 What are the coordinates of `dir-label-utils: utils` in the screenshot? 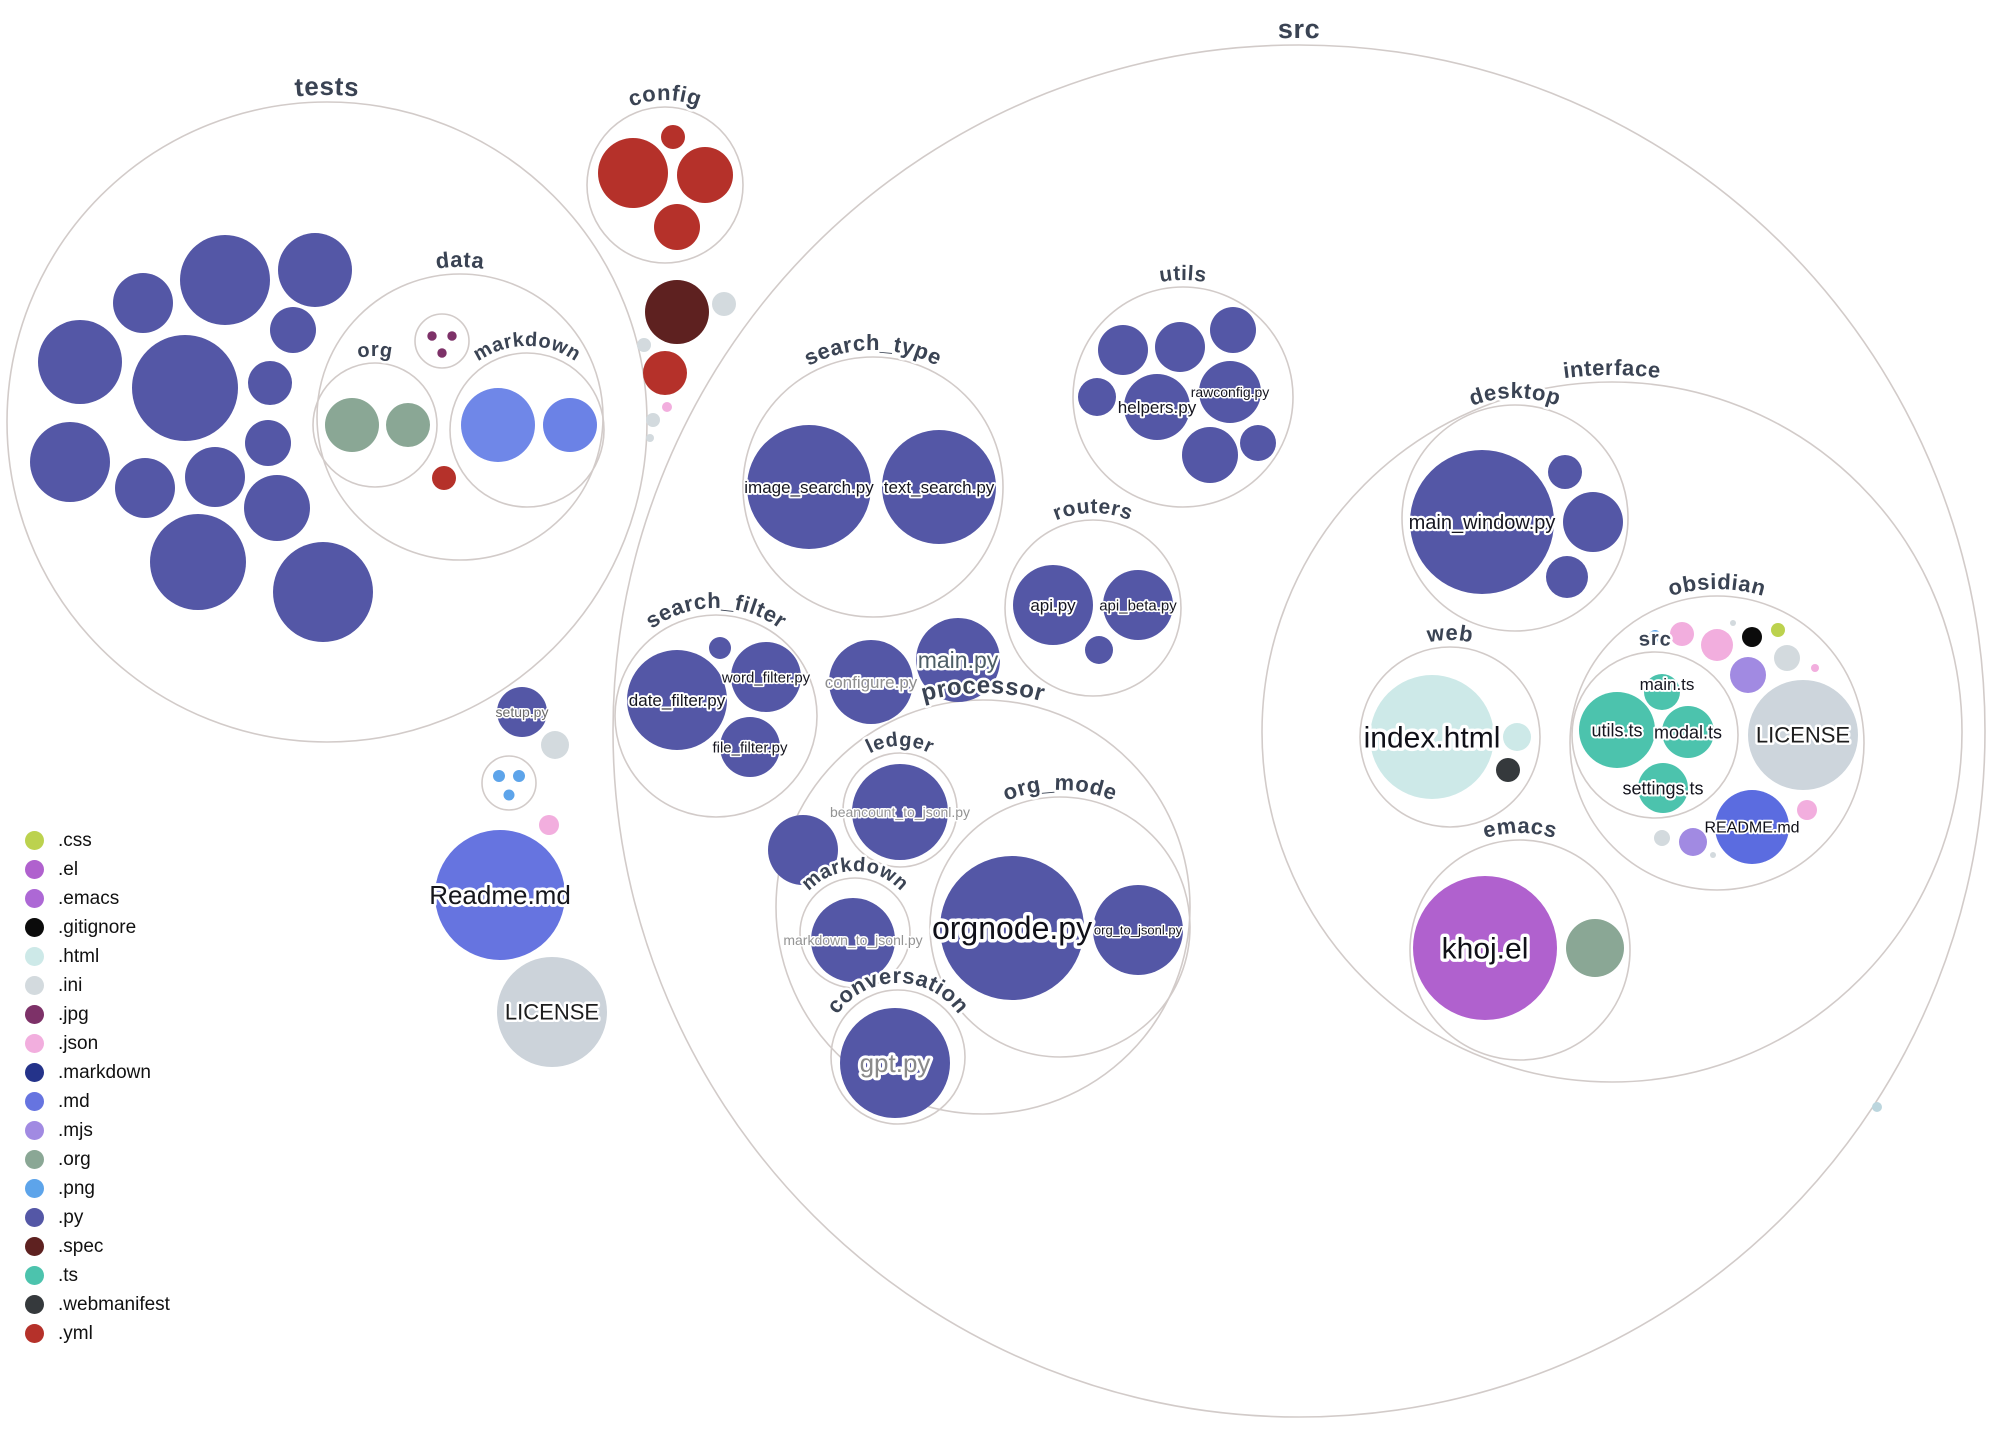 It's located at (1183, 274).